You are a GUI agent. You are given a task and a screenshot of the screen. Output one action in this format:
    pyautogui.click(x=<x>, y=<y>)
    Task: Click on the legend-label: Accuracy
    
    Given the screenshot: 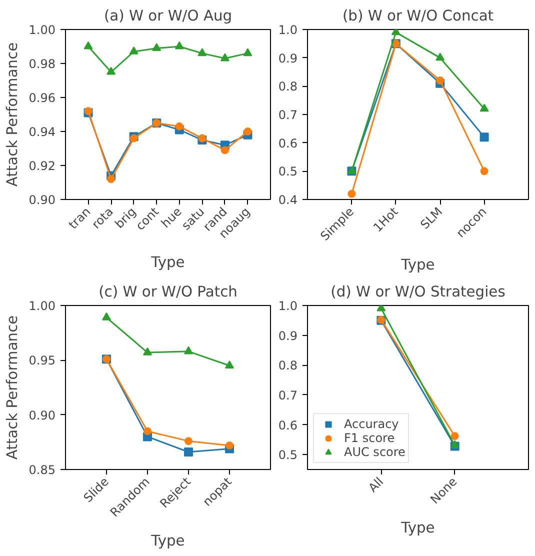 What is the action you would take?
    pyautogui.click(x=371, y=424)
    